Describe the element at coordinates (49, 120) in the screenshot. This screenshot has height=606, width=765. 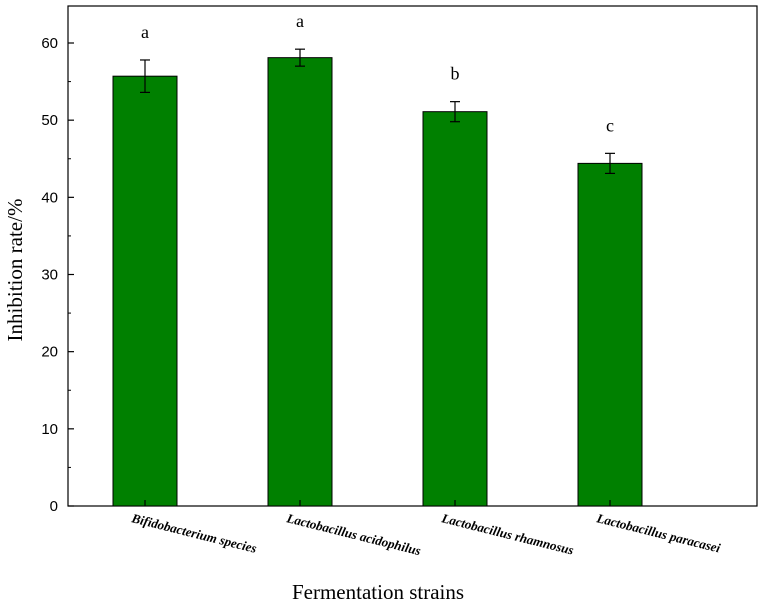
I see `y-tick-label: 50` at that location.